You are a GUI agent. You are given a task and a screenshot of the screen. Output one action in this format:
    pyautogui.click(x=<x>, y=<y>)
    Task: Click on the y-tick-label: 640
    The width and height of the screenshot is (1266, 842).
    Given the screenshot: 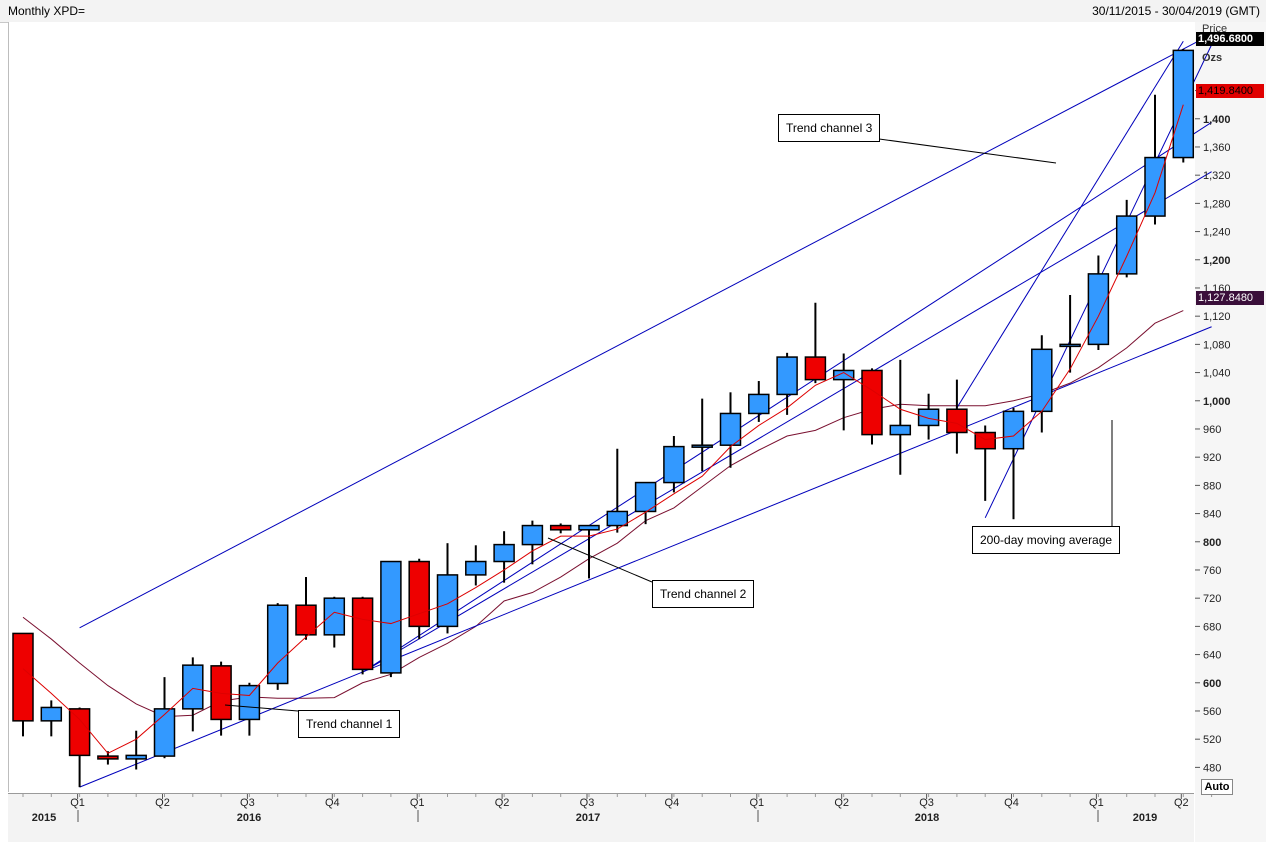 What is the action you would take?
    pyautogui.click(x=1212, y=656)
    